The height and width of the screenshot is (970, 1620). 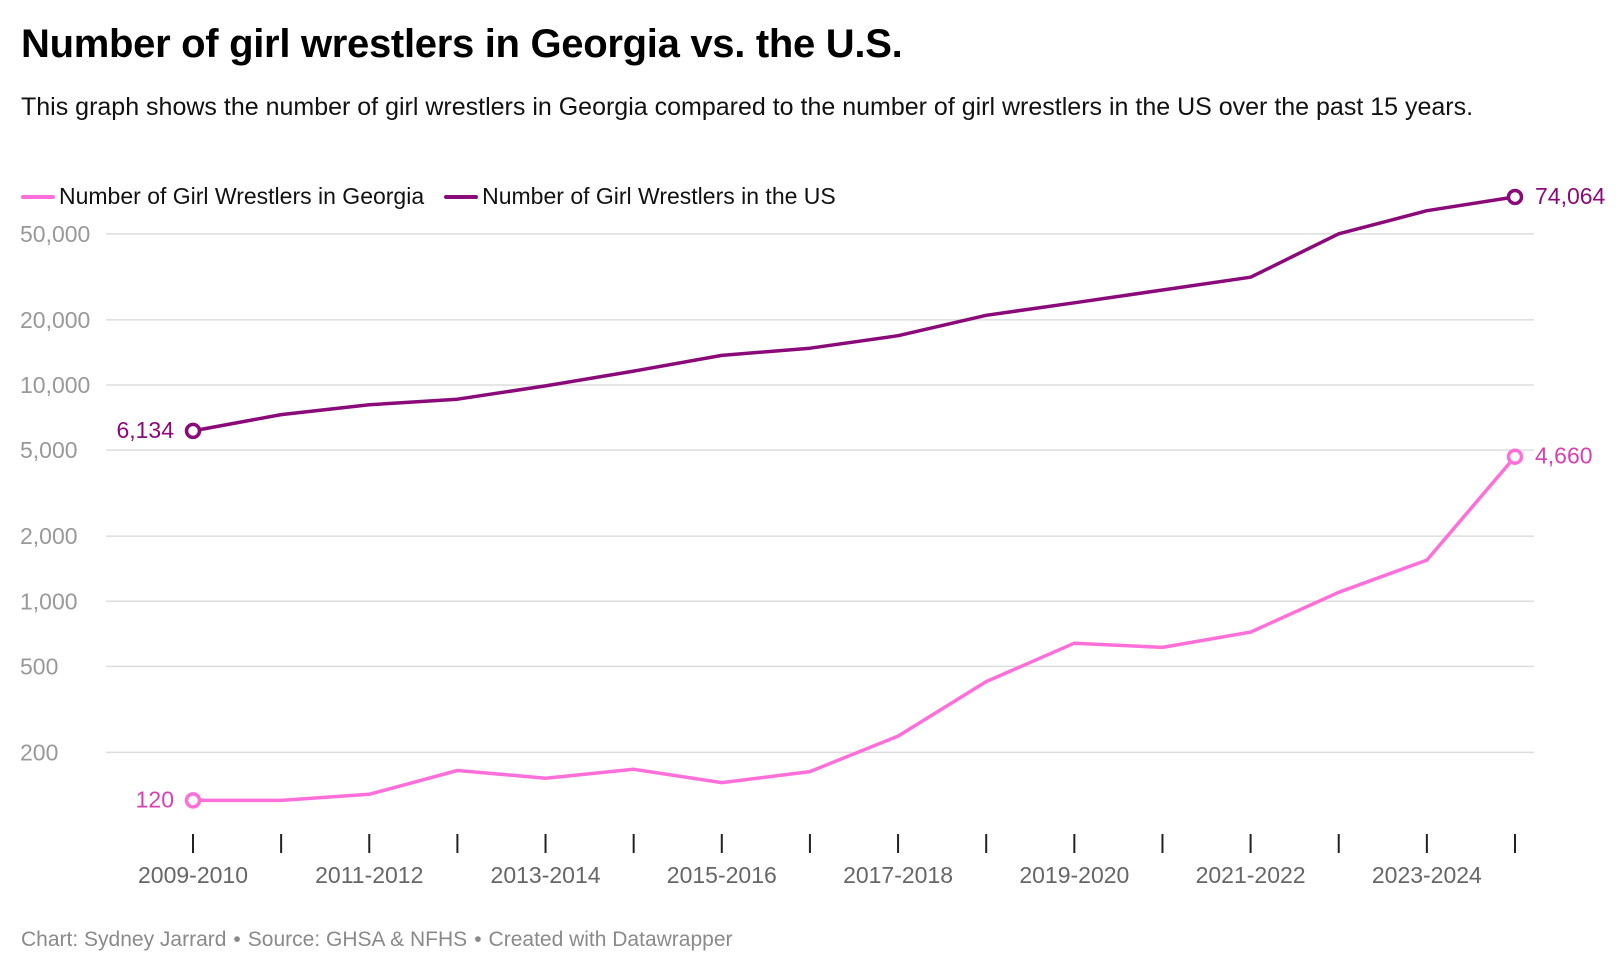 What do you see at coordinates (1564, 456) in the screenshot?
I see `series-end-label: 4,660` at bounding box center [1564, 456].